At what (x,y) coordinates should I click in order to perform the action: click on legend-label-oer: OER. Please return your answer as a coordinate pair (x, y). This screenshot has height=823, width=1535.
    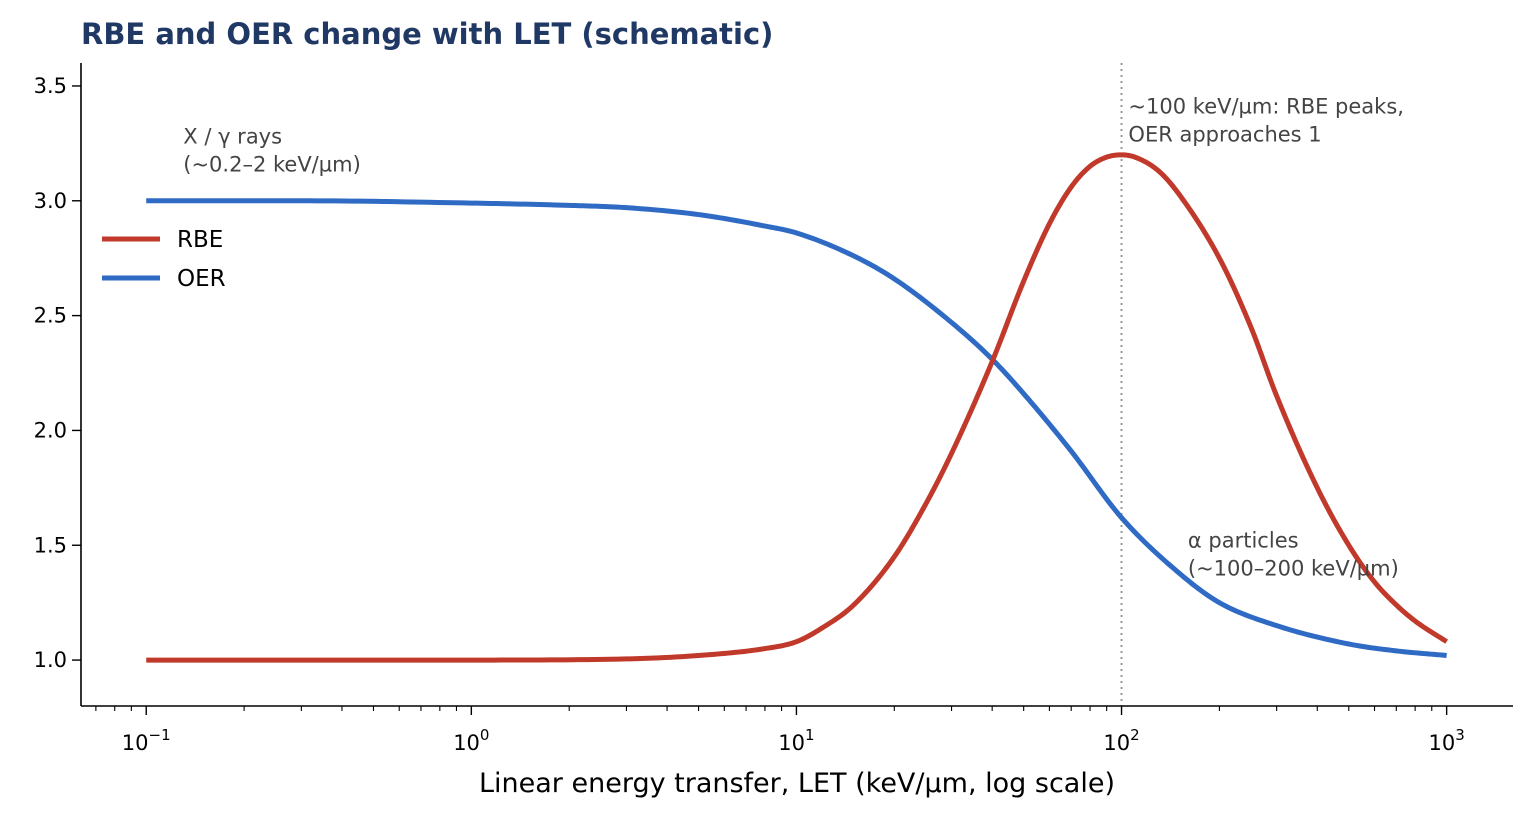
    Looking at the image, I should click on (201, 279).